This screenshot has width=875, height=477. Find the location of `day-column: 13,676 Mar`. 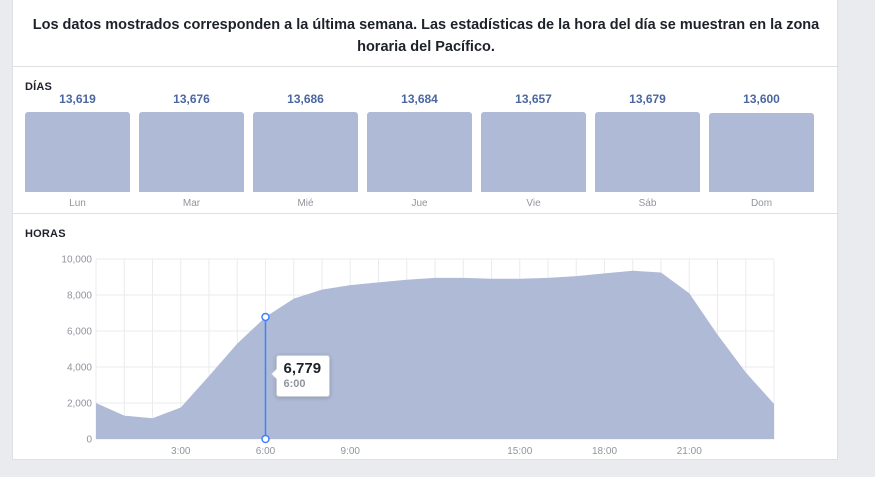

day-column: 13,676 Mar is located at coordinates (191, 152).